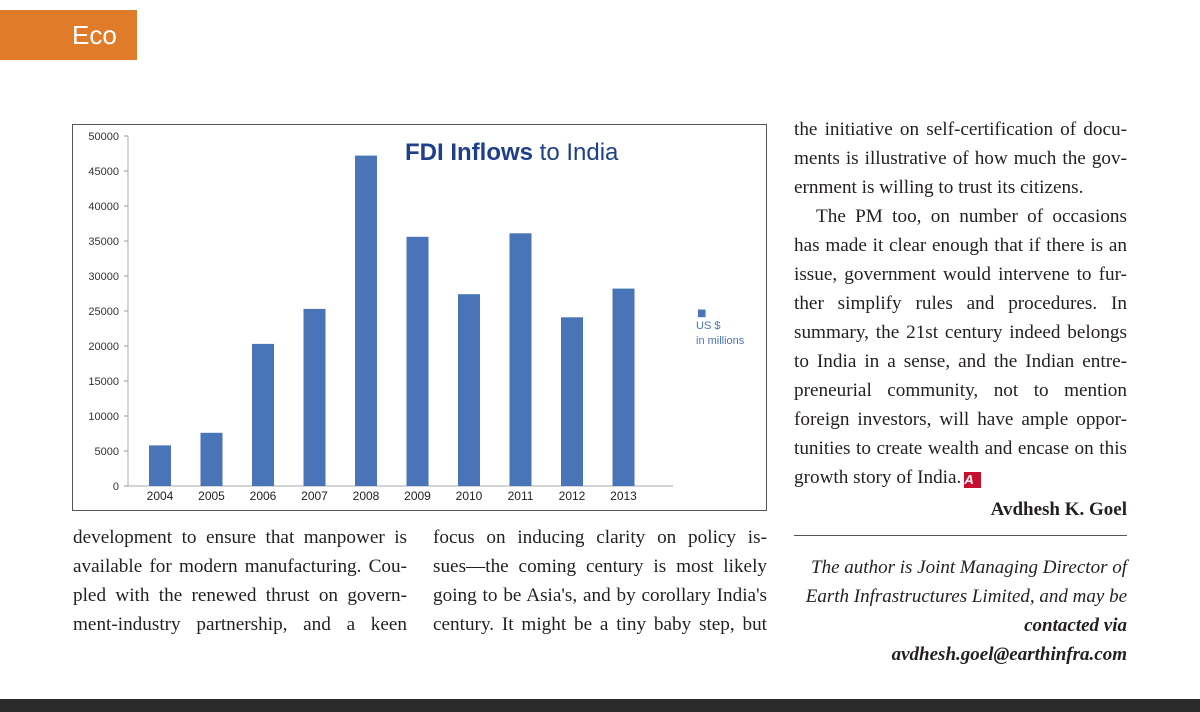 The width and height of the screenshot is (1200, 712). Describe the element at coordinates (103, 242) in the screenshot. I see `y-tick-label: 35000` at that location.